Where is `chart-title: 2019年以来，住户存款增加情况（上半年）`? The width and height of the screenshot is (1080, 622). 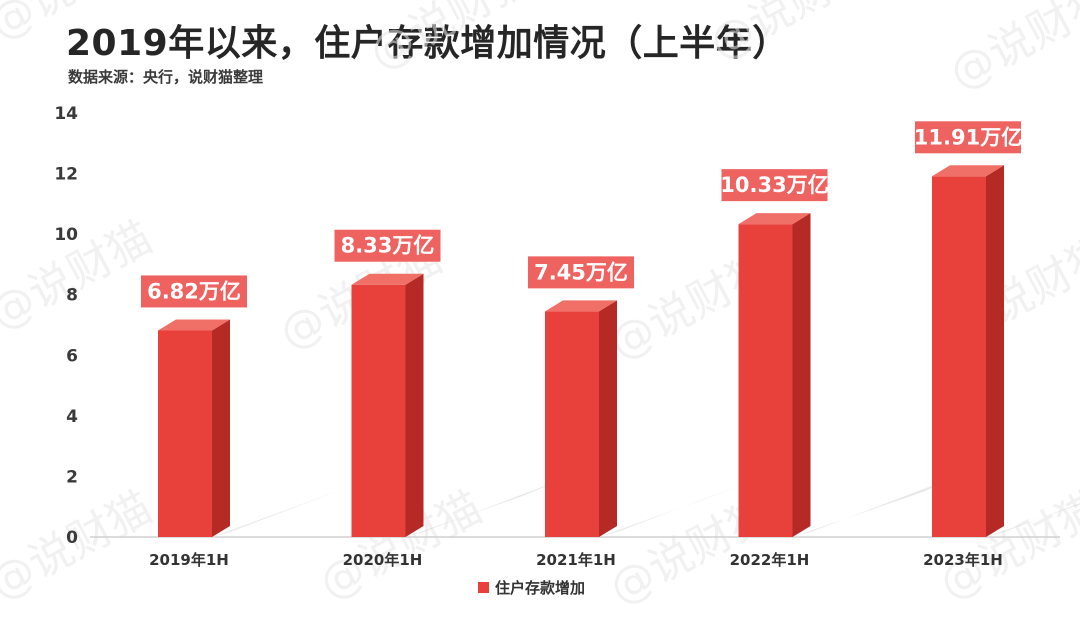 chart-title: 2019年以来，住户存款增加情况（上半年） is located at coordinates (427, 43).